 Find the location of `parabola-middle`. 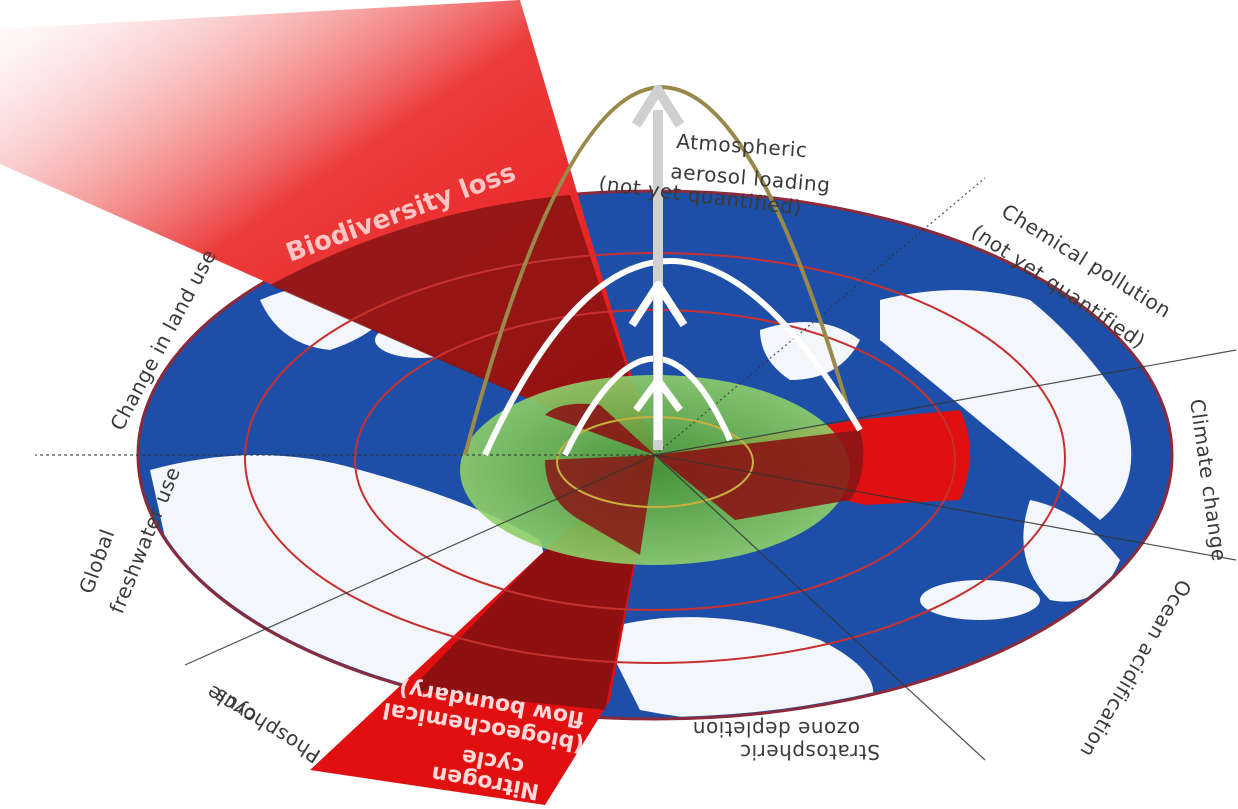

parabola-middle is located at coordinates (672, 357).